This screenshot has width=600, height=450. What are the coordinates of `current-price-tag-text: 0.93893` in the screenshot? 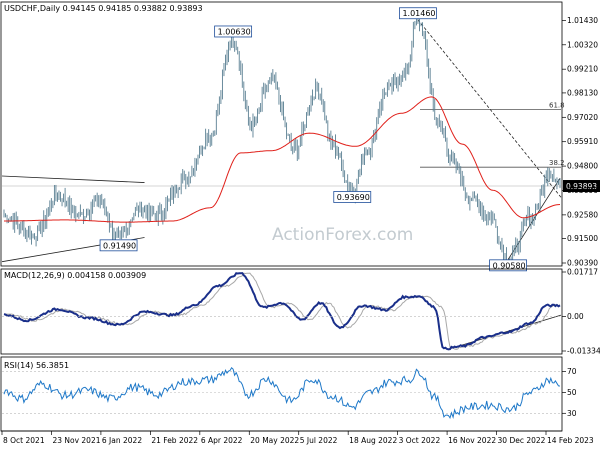 It's located at (581, 186).